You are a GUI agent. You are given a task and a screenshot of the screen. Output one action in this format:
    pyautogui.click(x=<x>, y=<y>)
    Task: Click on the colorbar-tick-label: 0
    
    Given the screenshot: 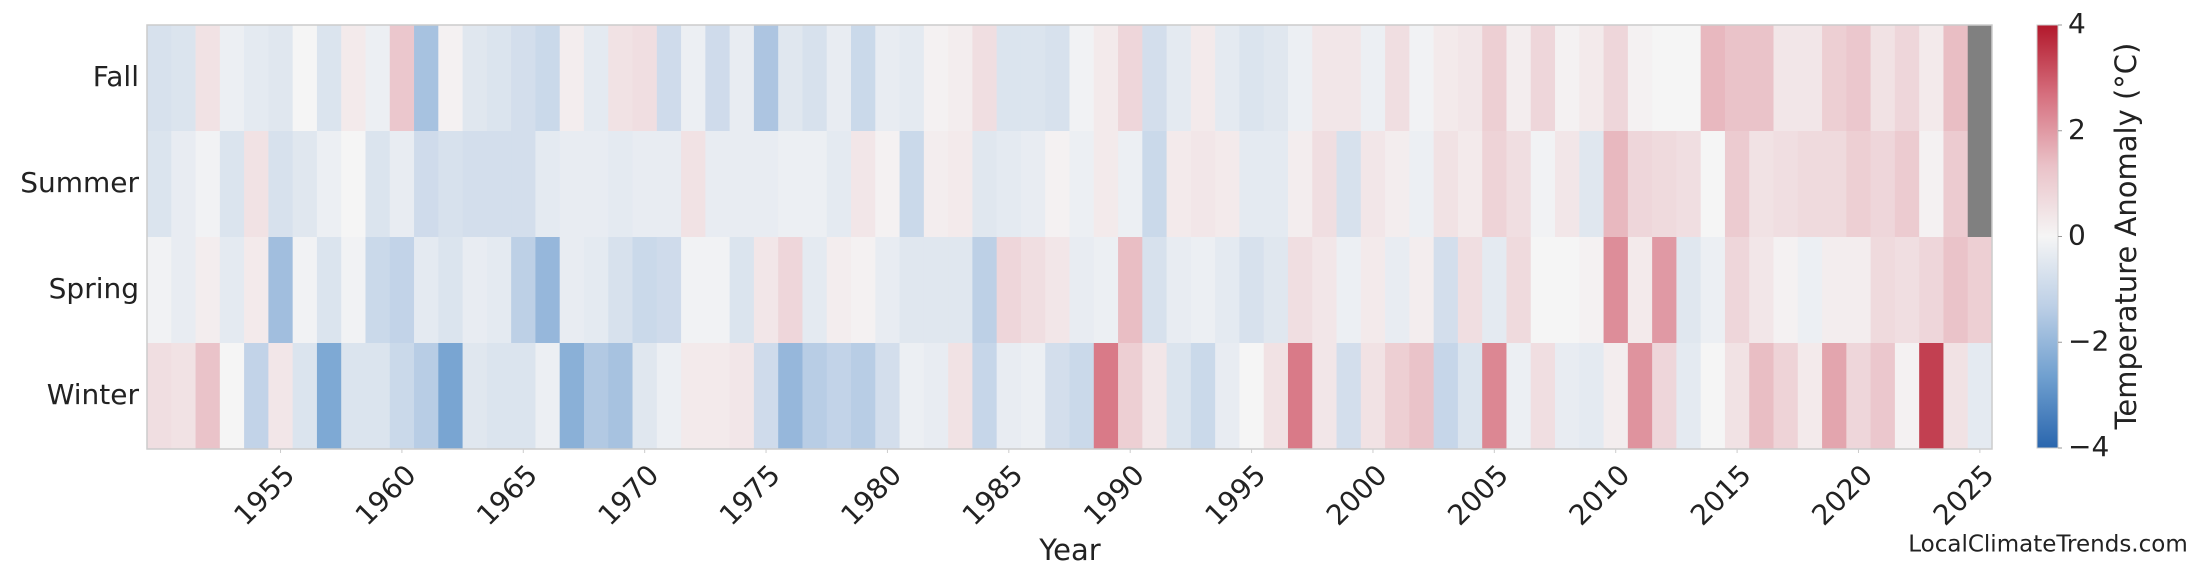 What is the action you would take?
    pyautogui.click(x=2077, y=235)
    